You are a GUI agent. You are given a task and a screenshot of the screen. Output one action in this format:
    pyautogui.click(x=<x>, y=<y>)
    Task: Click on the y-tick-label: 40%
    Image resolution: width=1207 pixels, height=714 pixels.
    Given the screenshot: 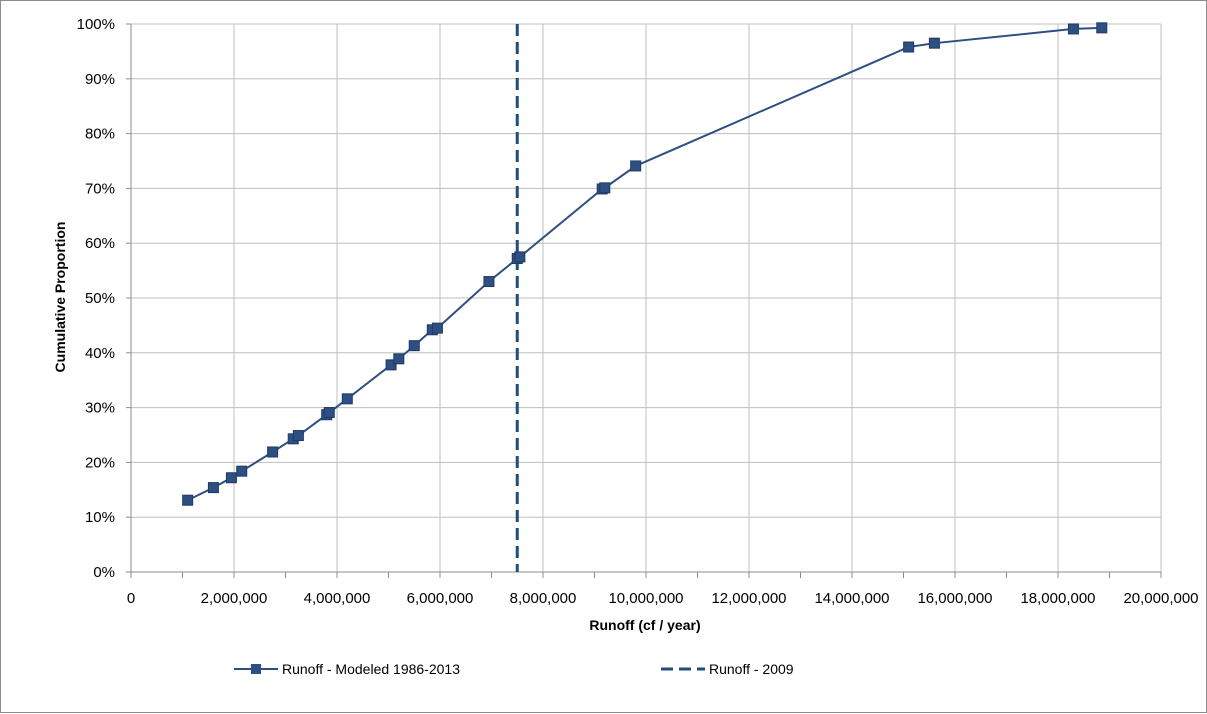 What is the action you would take?
    pyautogui.click(x=100, y=353)
    